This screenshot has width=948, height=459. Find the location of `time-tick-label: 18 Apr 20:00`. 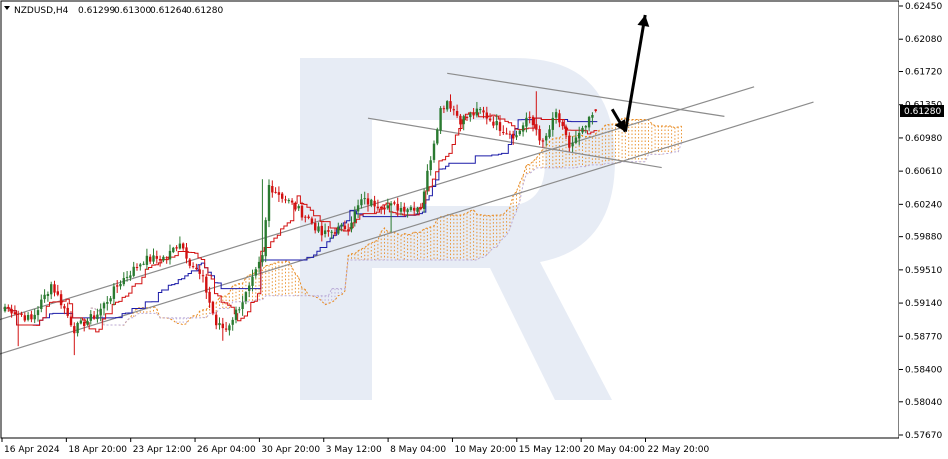

time-tick-label: 18 Apr 20:00 is located at coordinates (97, 450).